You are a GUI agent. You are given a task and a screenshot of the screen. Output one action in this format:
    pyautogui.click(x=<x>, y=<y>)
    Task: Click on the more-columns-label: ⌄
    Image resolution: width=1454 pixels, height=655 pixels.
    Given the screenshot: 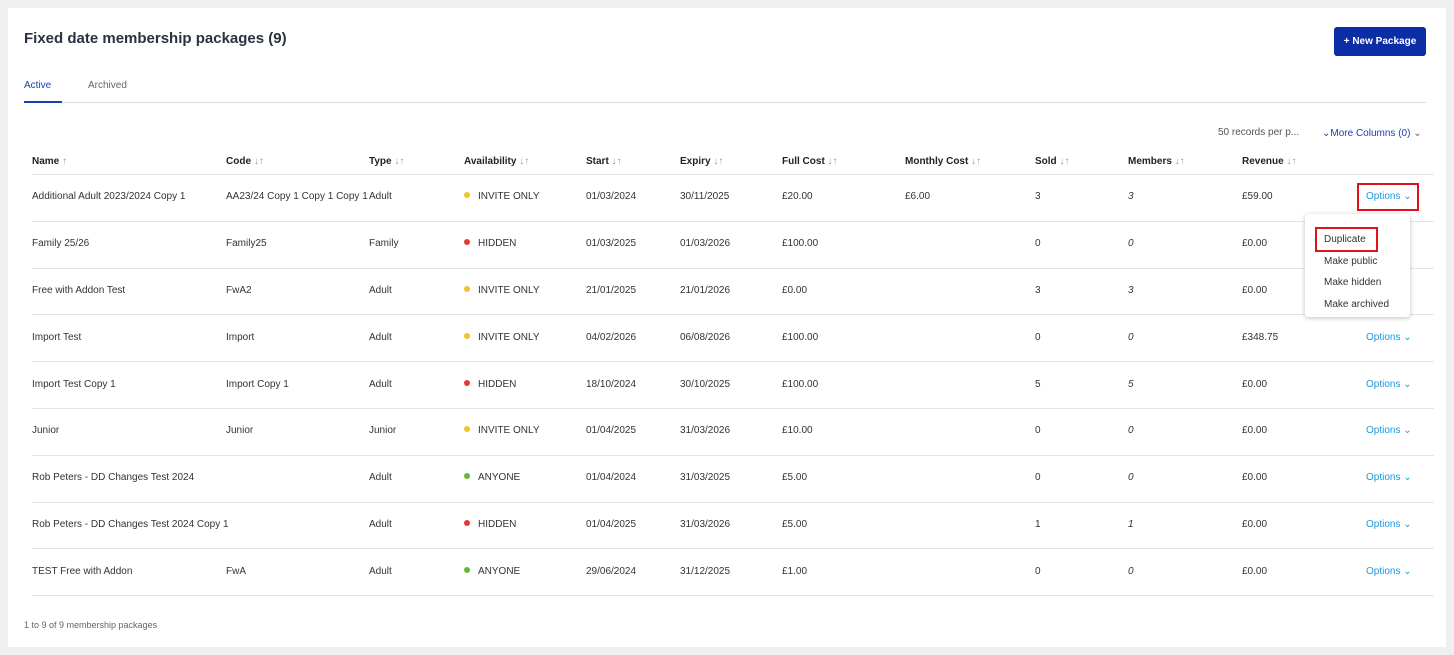 What is the action you would take?
    pyautogui.click(x=1326, y=133)
    